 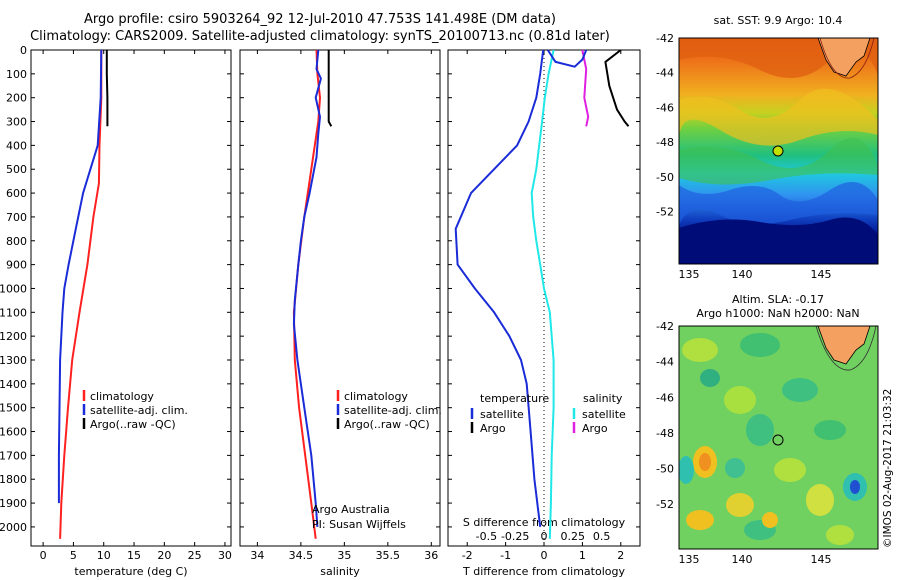 I want to click on difference-xtick-label: 0, so click(x=544, y=555).